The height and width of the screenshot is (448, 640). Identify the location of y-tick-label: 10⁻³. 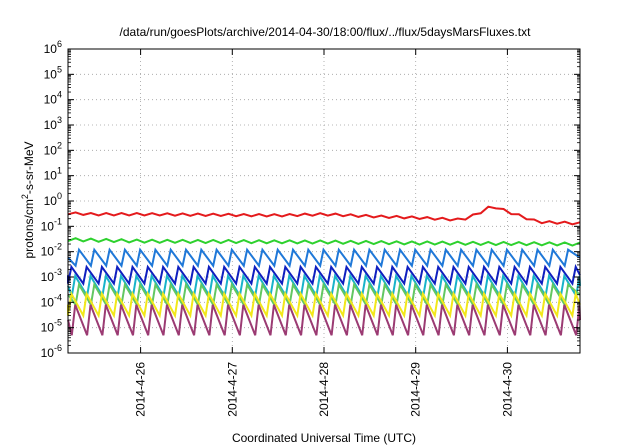
(51, 275).